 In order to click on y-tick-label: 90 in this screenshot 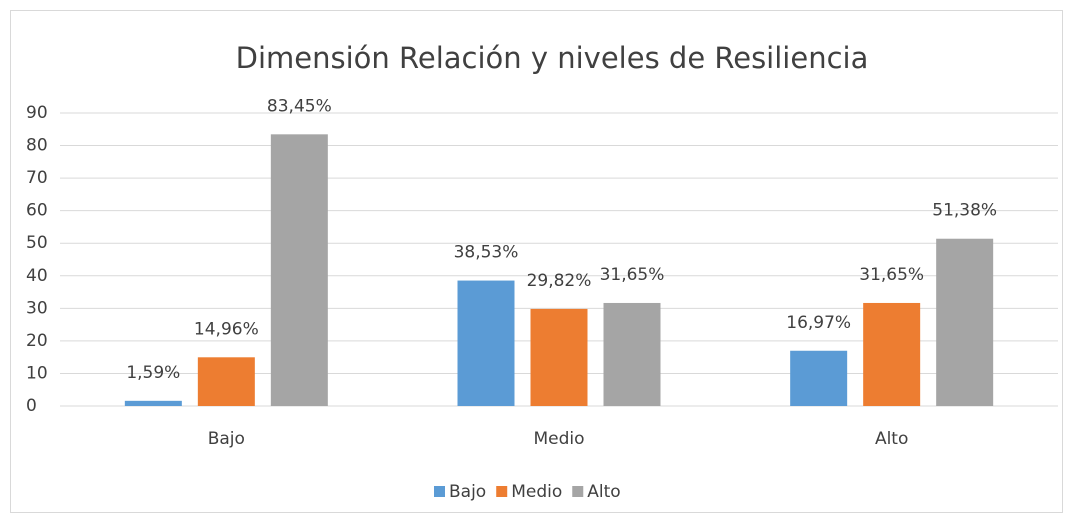, I will do `click(37, 113)`.